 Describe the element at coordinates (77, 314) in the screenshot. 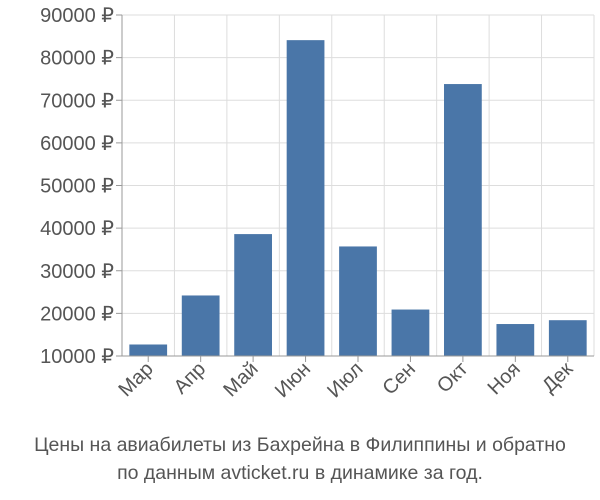

I see `y-tick-label: 20000 ₽` at that location.